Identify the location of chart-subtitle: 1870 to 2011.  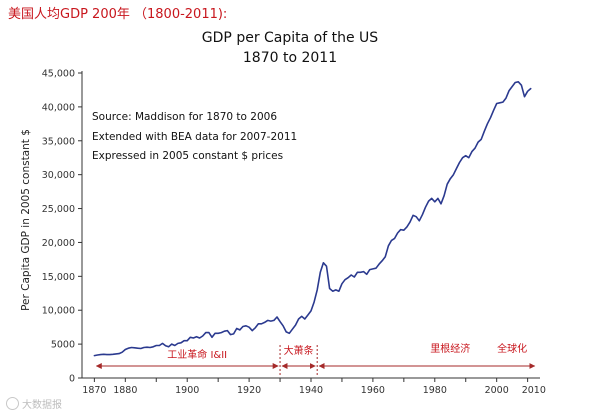
(290, 58).